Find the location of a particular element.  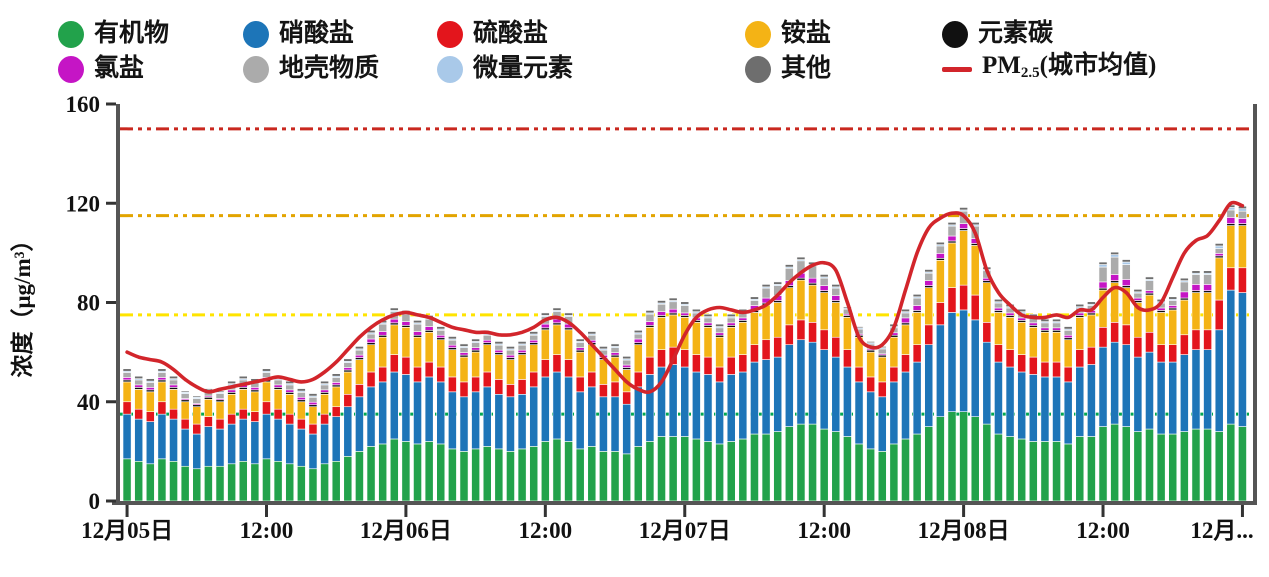

bar-segment-trace-elements is located at coordinates (1115, 256).